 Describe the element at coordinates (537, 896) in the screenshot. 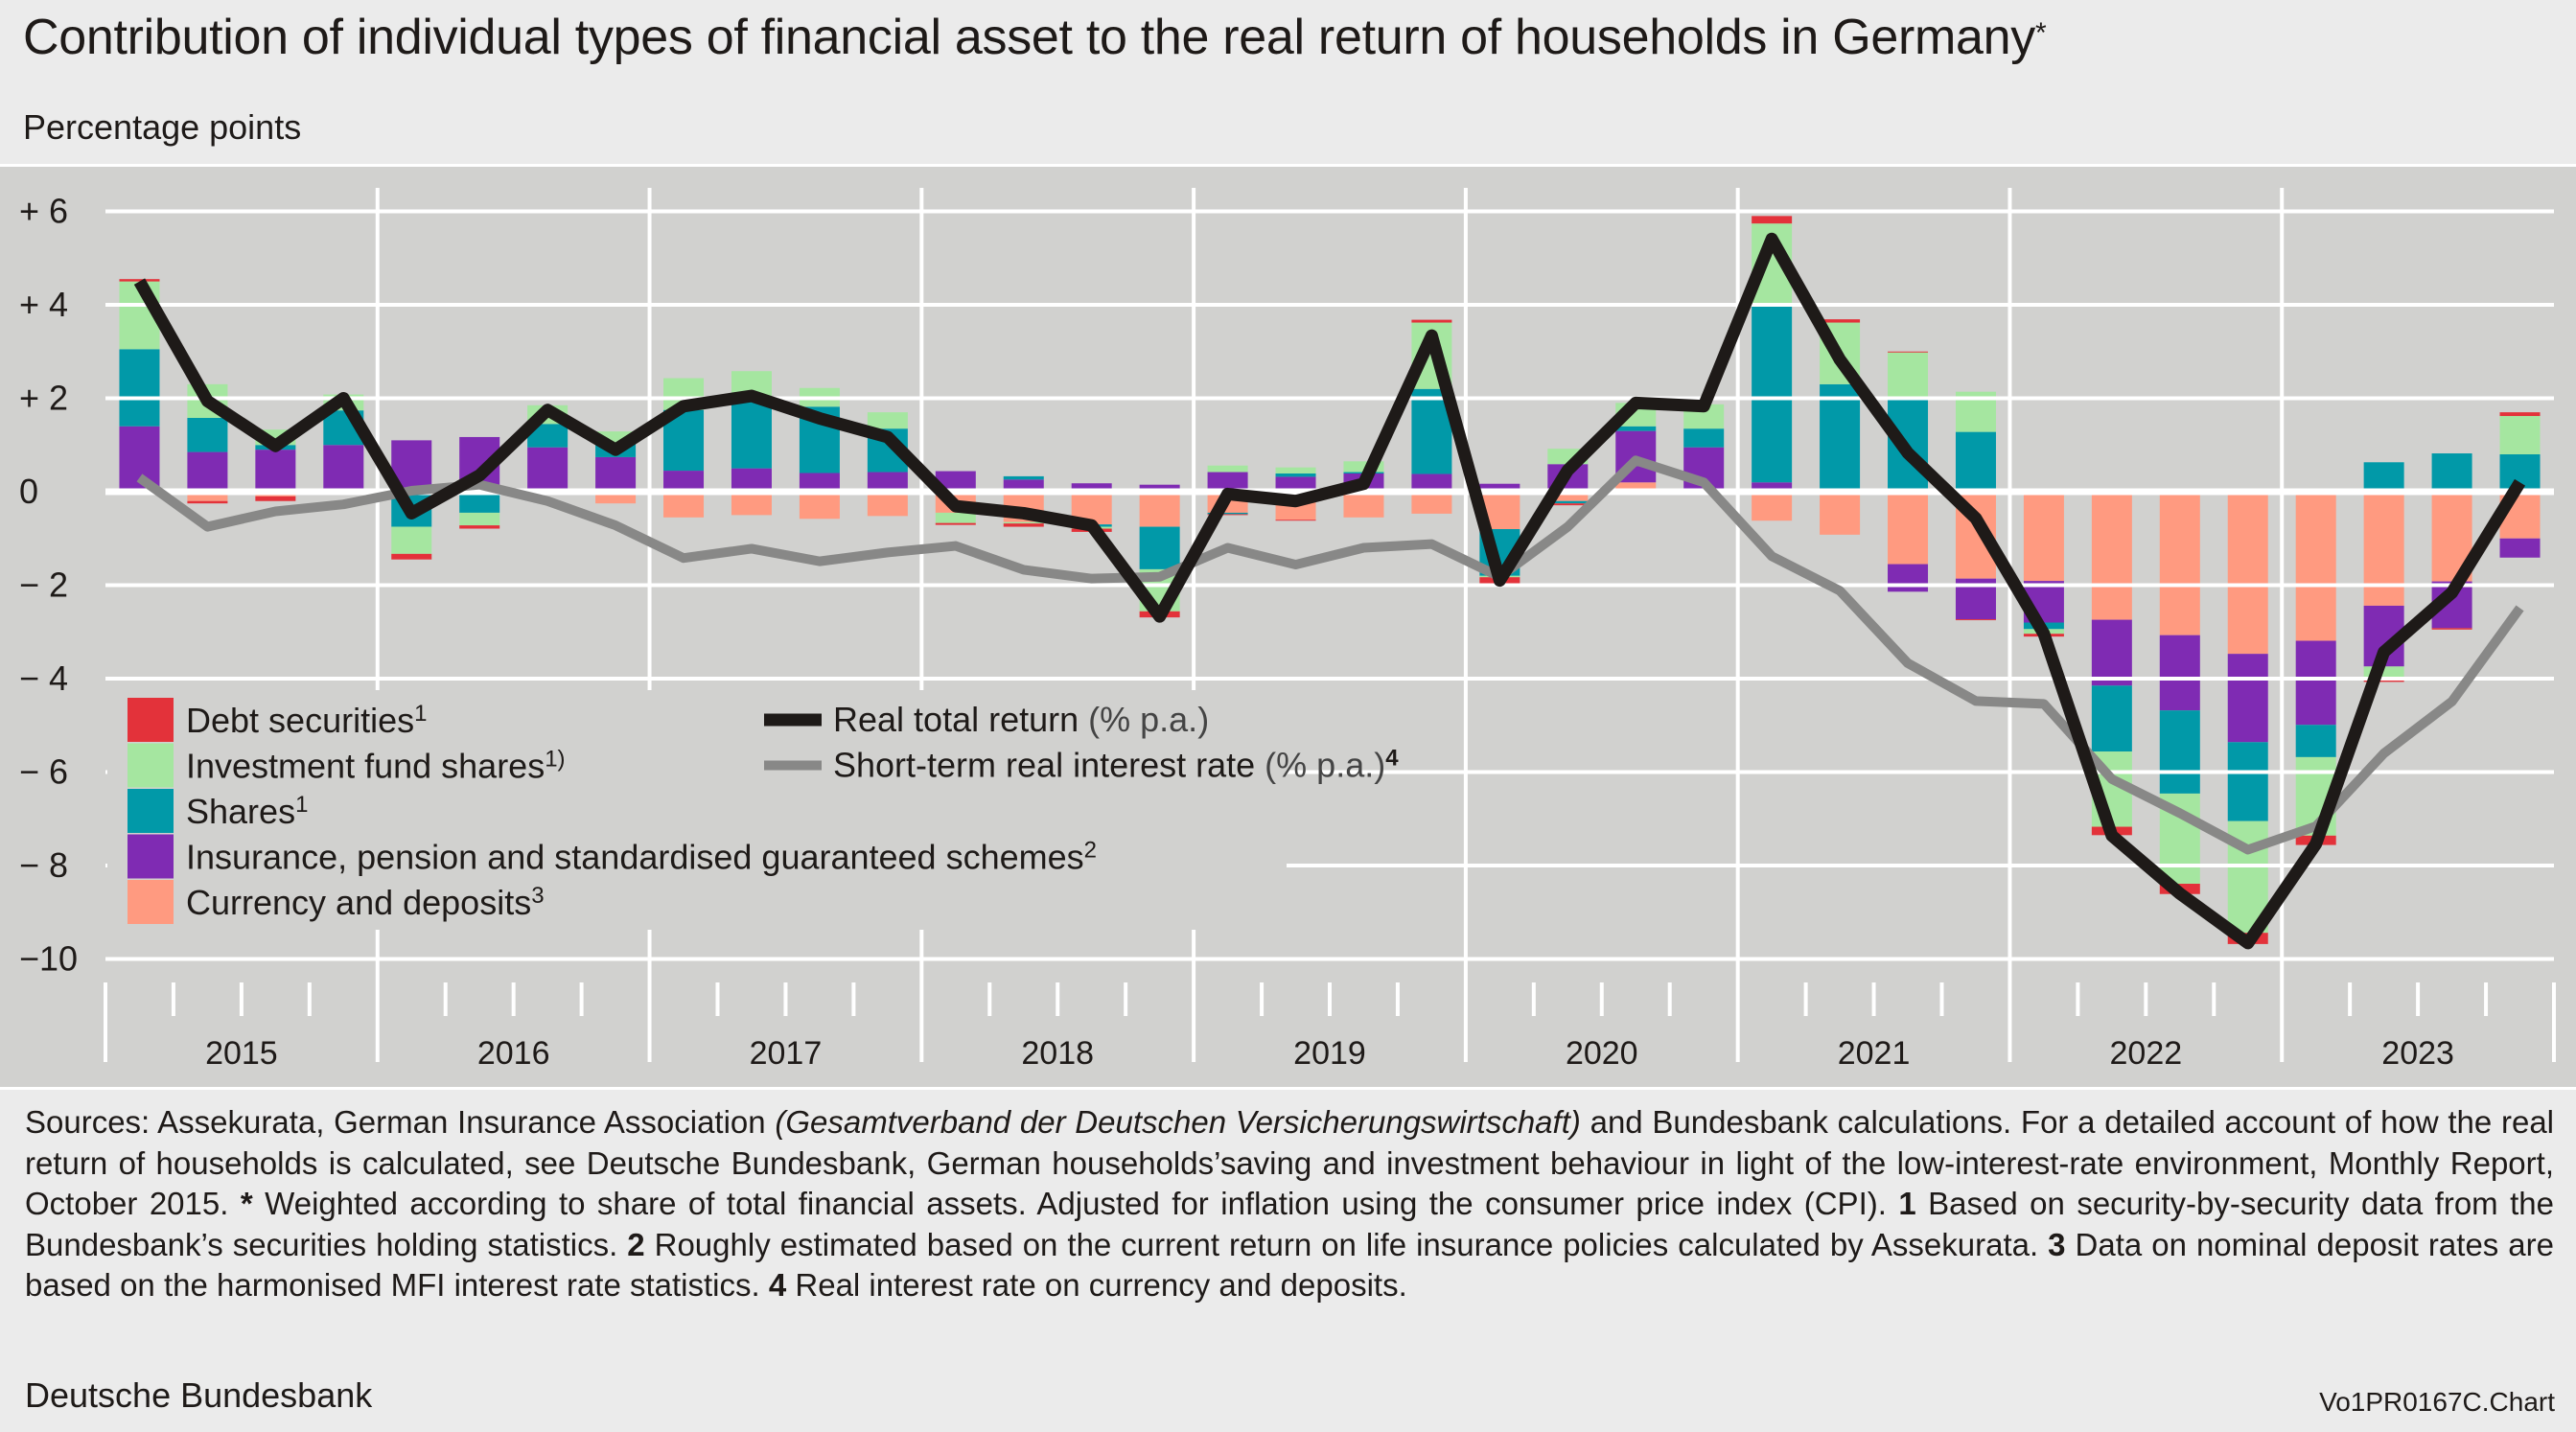

I see `legend-footnote: 3` at that location.